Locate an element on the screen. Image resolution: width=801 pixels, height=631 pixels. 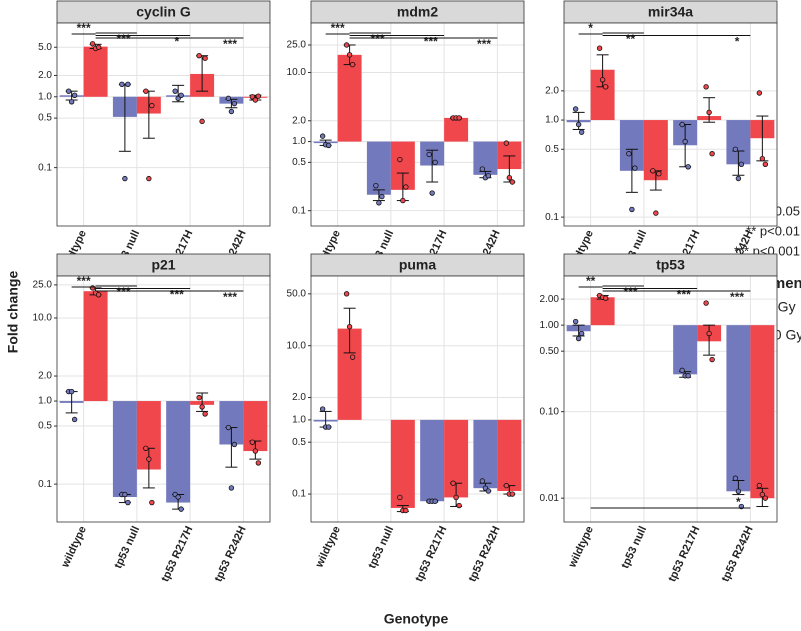
y-tick-label: 0.10 is located at coordinates (550, 411).